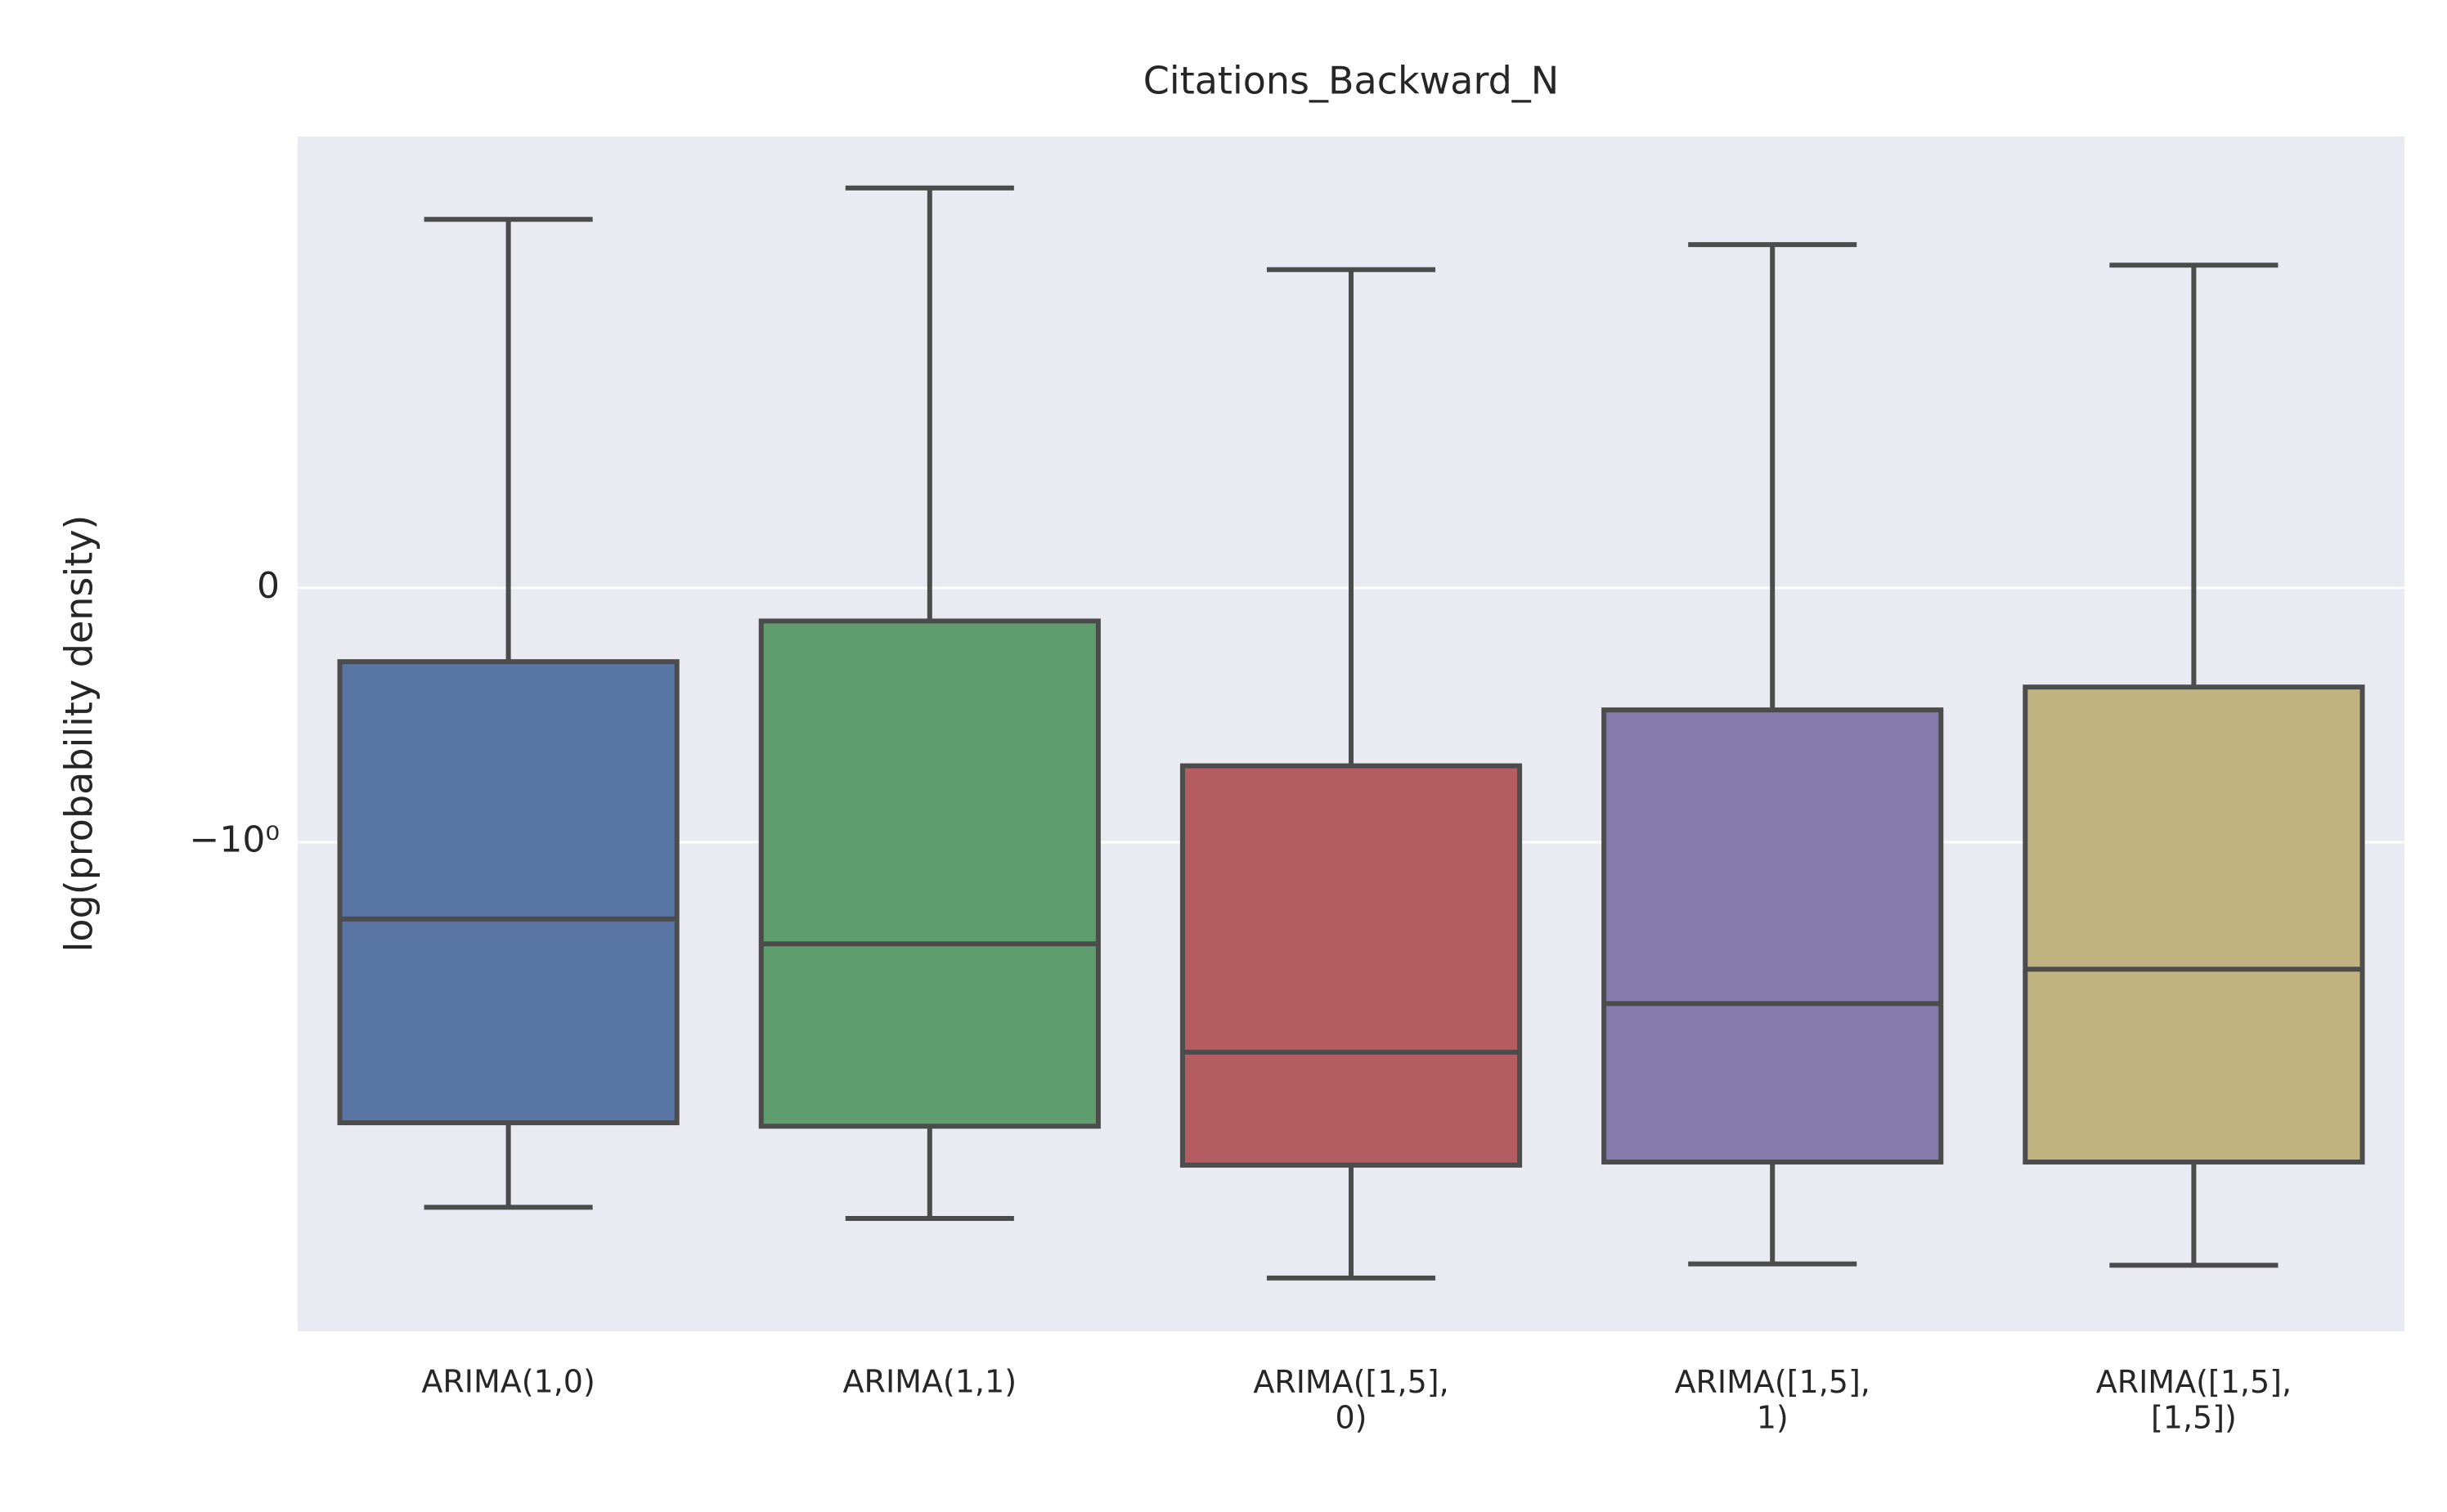 This screenshot has height=1512, width=2447. I want to click on y-tick-label: 0, so click(268, 586).